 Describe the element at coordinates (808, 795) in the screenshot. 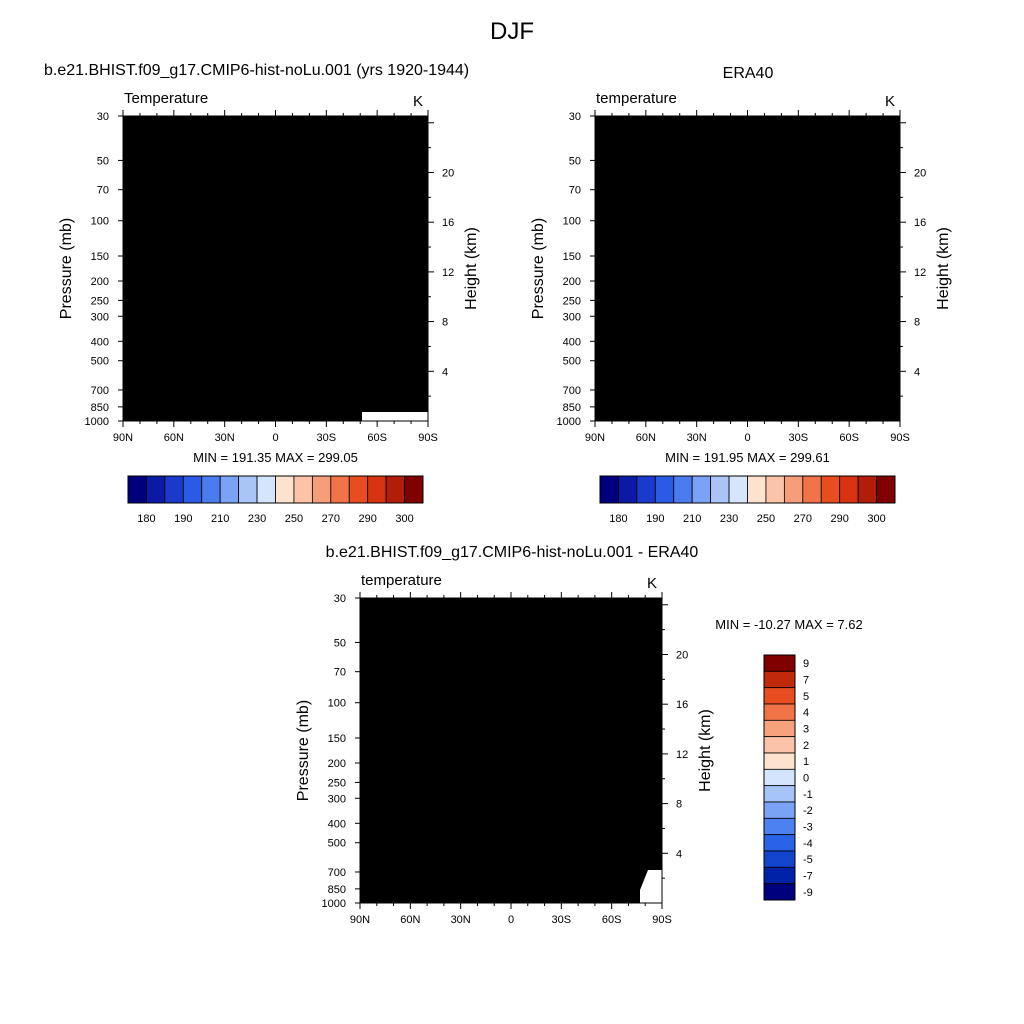

I see `colorbar-label: -1` at that location.